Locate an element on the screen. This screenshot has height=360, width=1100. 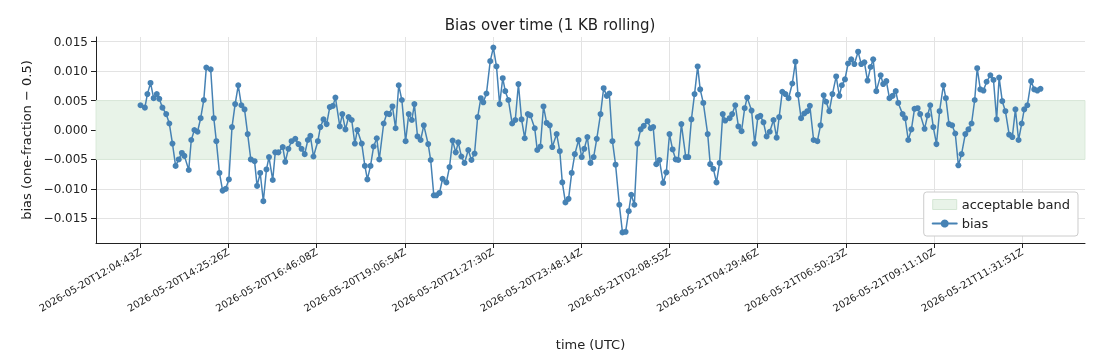
y-tick-label: −0.005 is located at coordinates (65, 159).